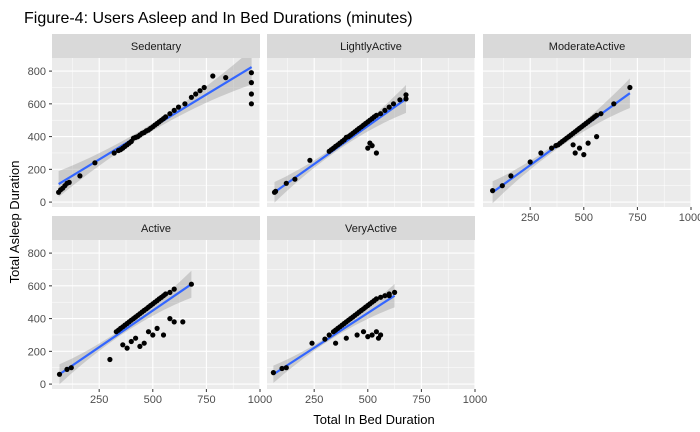  I want to click on y-tick-label: 800, so click(37, 254).